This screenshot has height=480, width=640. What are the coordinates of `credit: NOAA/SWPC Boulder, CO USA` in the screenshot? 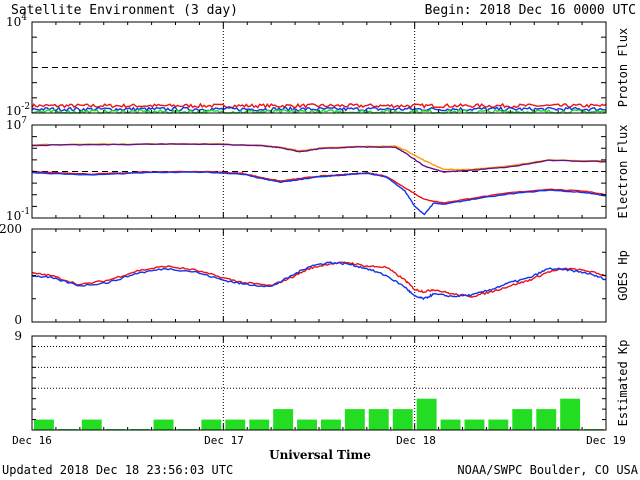 It's located at (547, 470).